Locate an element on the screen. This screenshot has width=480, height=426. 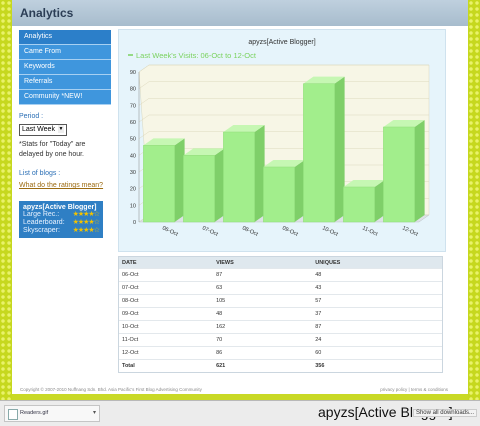
footer-links: privacy policy | terms & conditions is located at coordinates (414, 389).